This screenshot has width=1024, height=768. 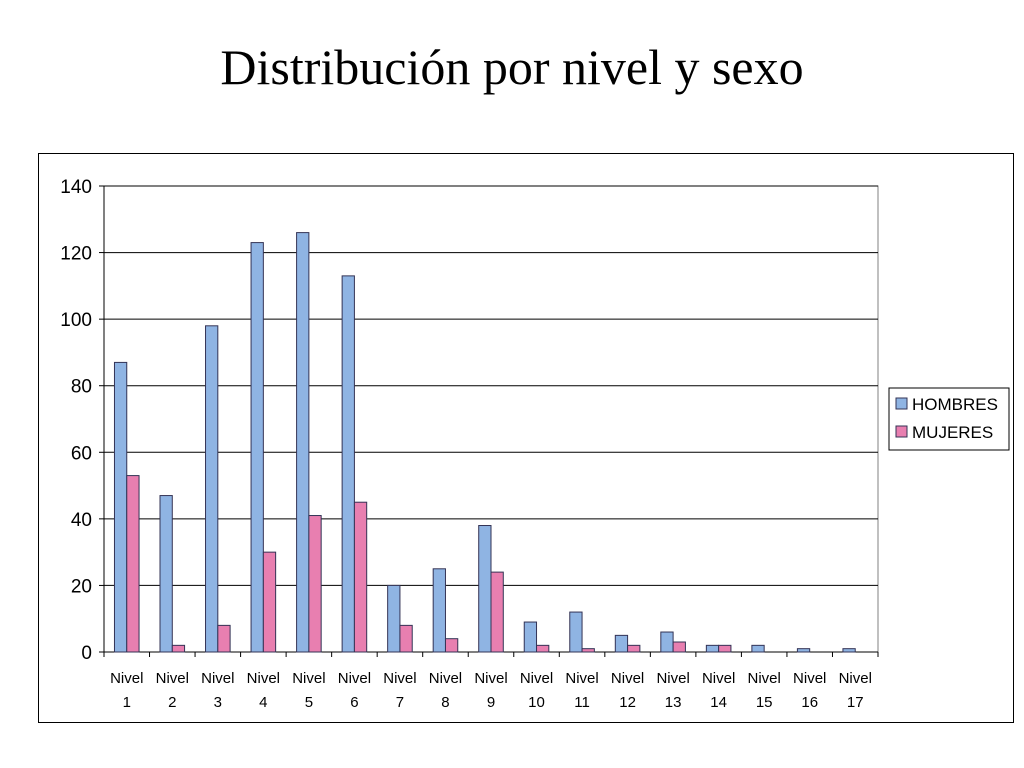 What do you see at coordinates (86, 653) in the screenshot?
I see `y-tick-label: 0` at bounding box center [86, 653].